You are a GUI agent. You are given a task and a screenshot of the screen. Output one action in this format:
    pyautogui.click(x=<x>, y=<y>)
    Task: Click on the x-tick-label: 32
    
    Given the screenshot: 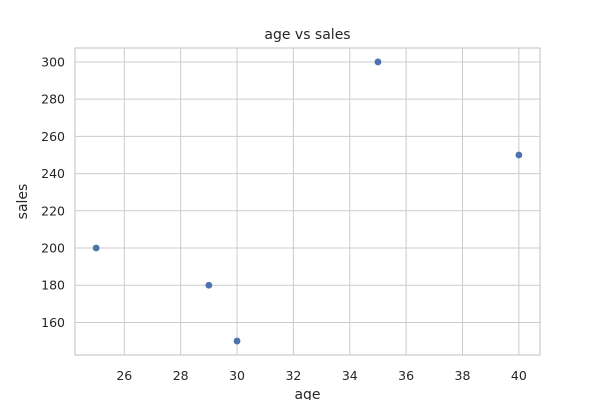 What is the action you would take?
    pyautogui.click(x=293, y=375)
    